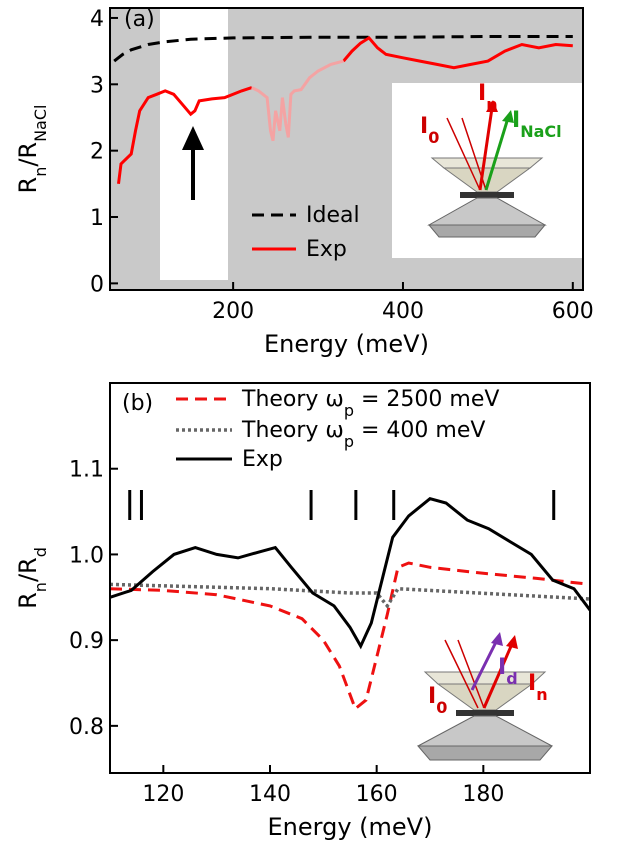 This screenshot has height=861, width=619. I want to click on legend-label: Theory ωp = 2500 meV, so click(370, 403).